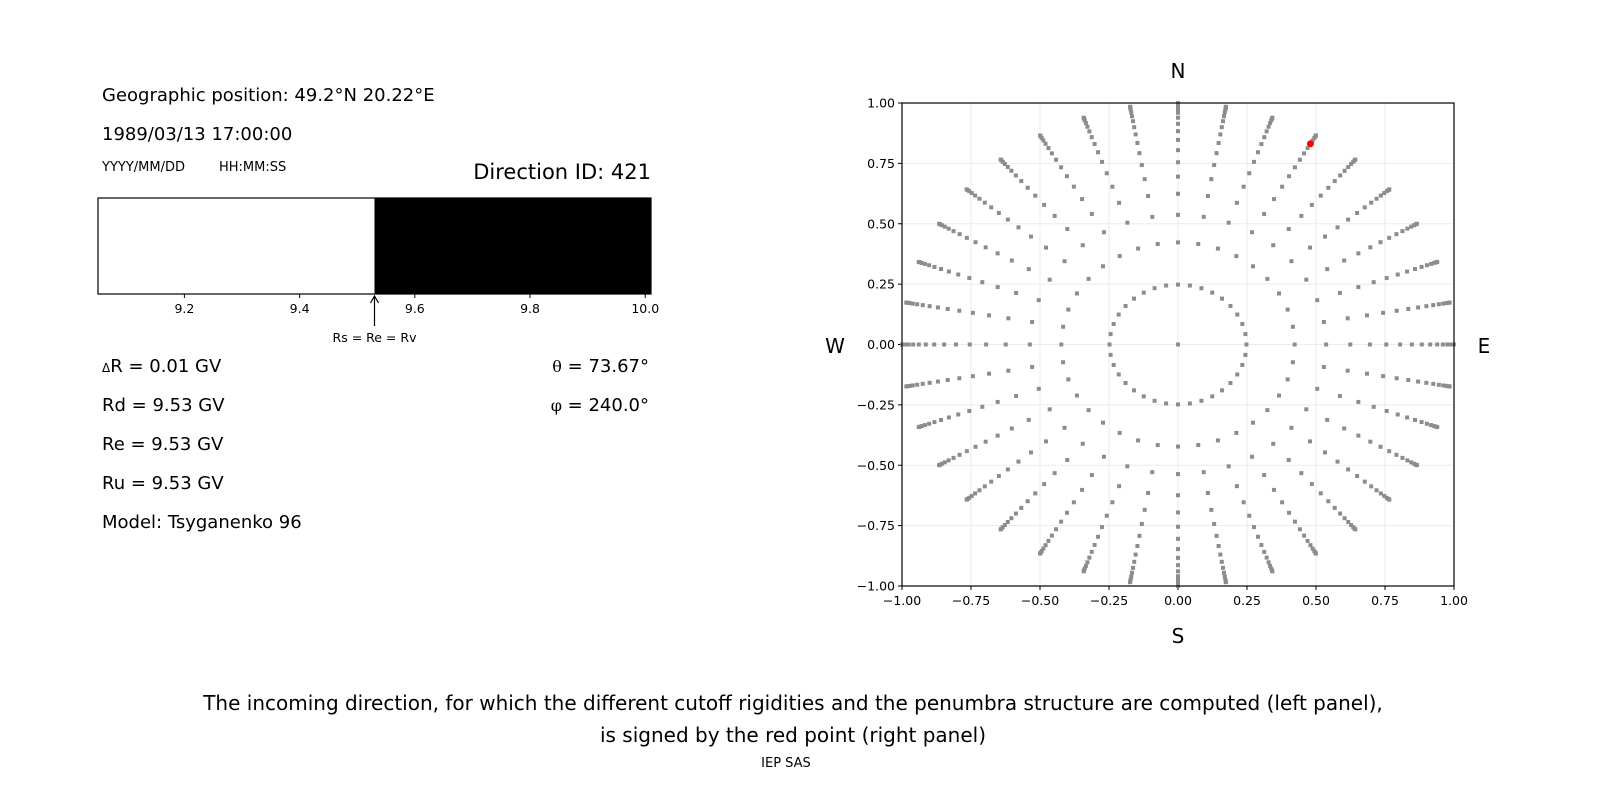  What do you see at coordinates (1109, 600) in the screenshot?
I see `x-tick-label: −0.25` at bounding box center [1109, 600].